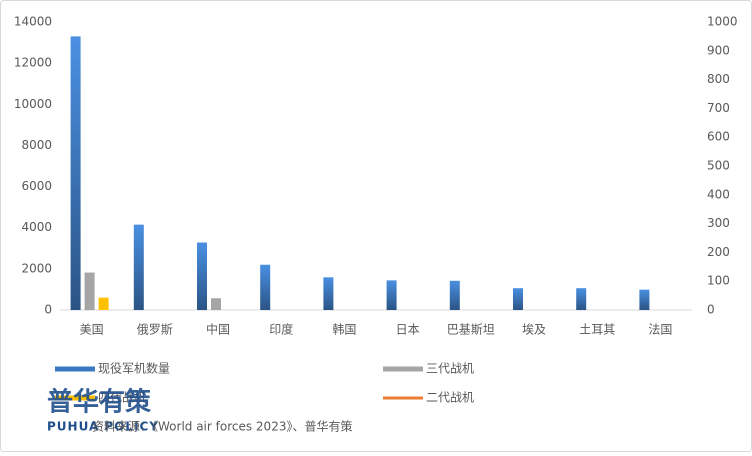 This screenshot has width=752, height=456. What do you see at coordinates (722, 22) in the screenshot?
I see `y2-tick-label: 1000` at bounding box center [722, 22].